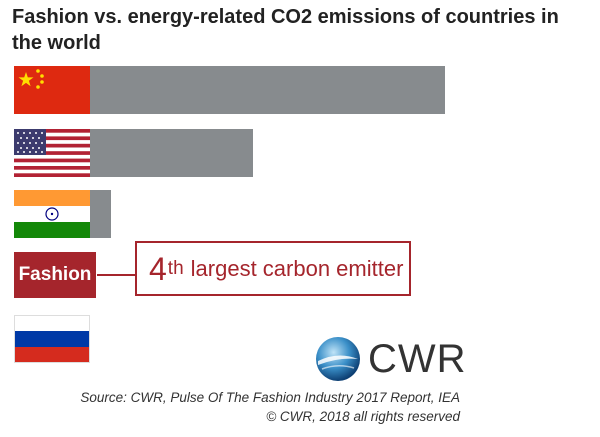 Image resolution: width=600 pixels, height=437 pixels. What do you see at coordinates (52, 153) in the screenshot?
I see `usa-flag-icon` at bounding box center [52, 153].